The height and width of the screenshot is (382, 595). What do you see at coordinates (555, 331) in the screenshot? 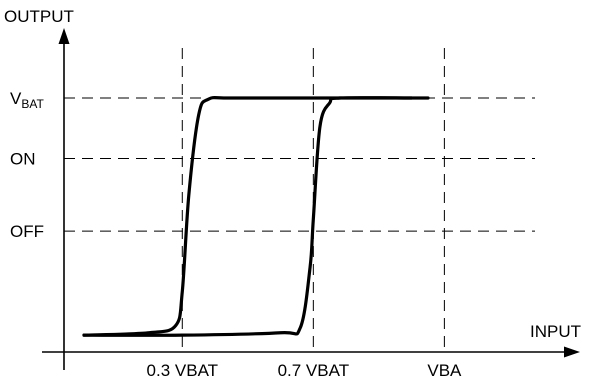
I see `x-axis-title: INPUT` at bounding box center [555, 331].